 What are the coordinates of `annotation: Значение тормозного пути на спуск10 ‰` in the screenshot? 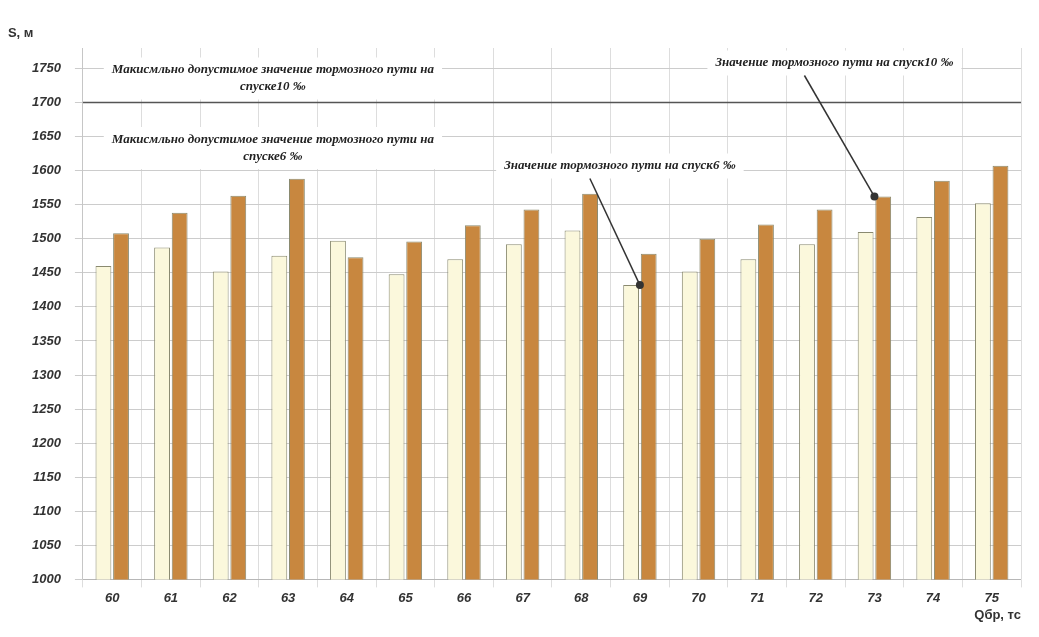 It's located at (834, 62).